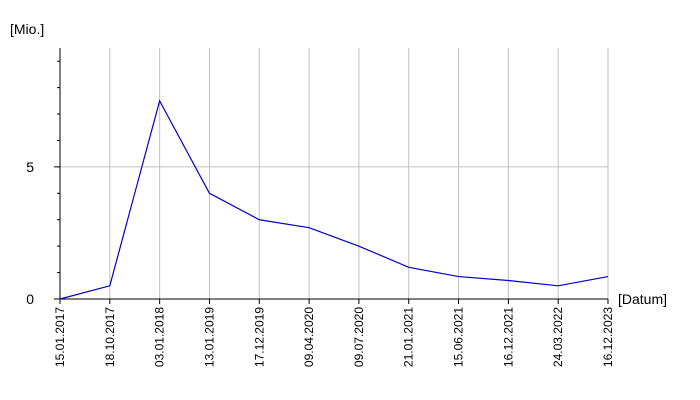 The width and height of the screenshot is (700, 400). Describe the element at coordinates (409, 337) in the screenshot. I see `x-tick-label: 21.01.2021` at that location.